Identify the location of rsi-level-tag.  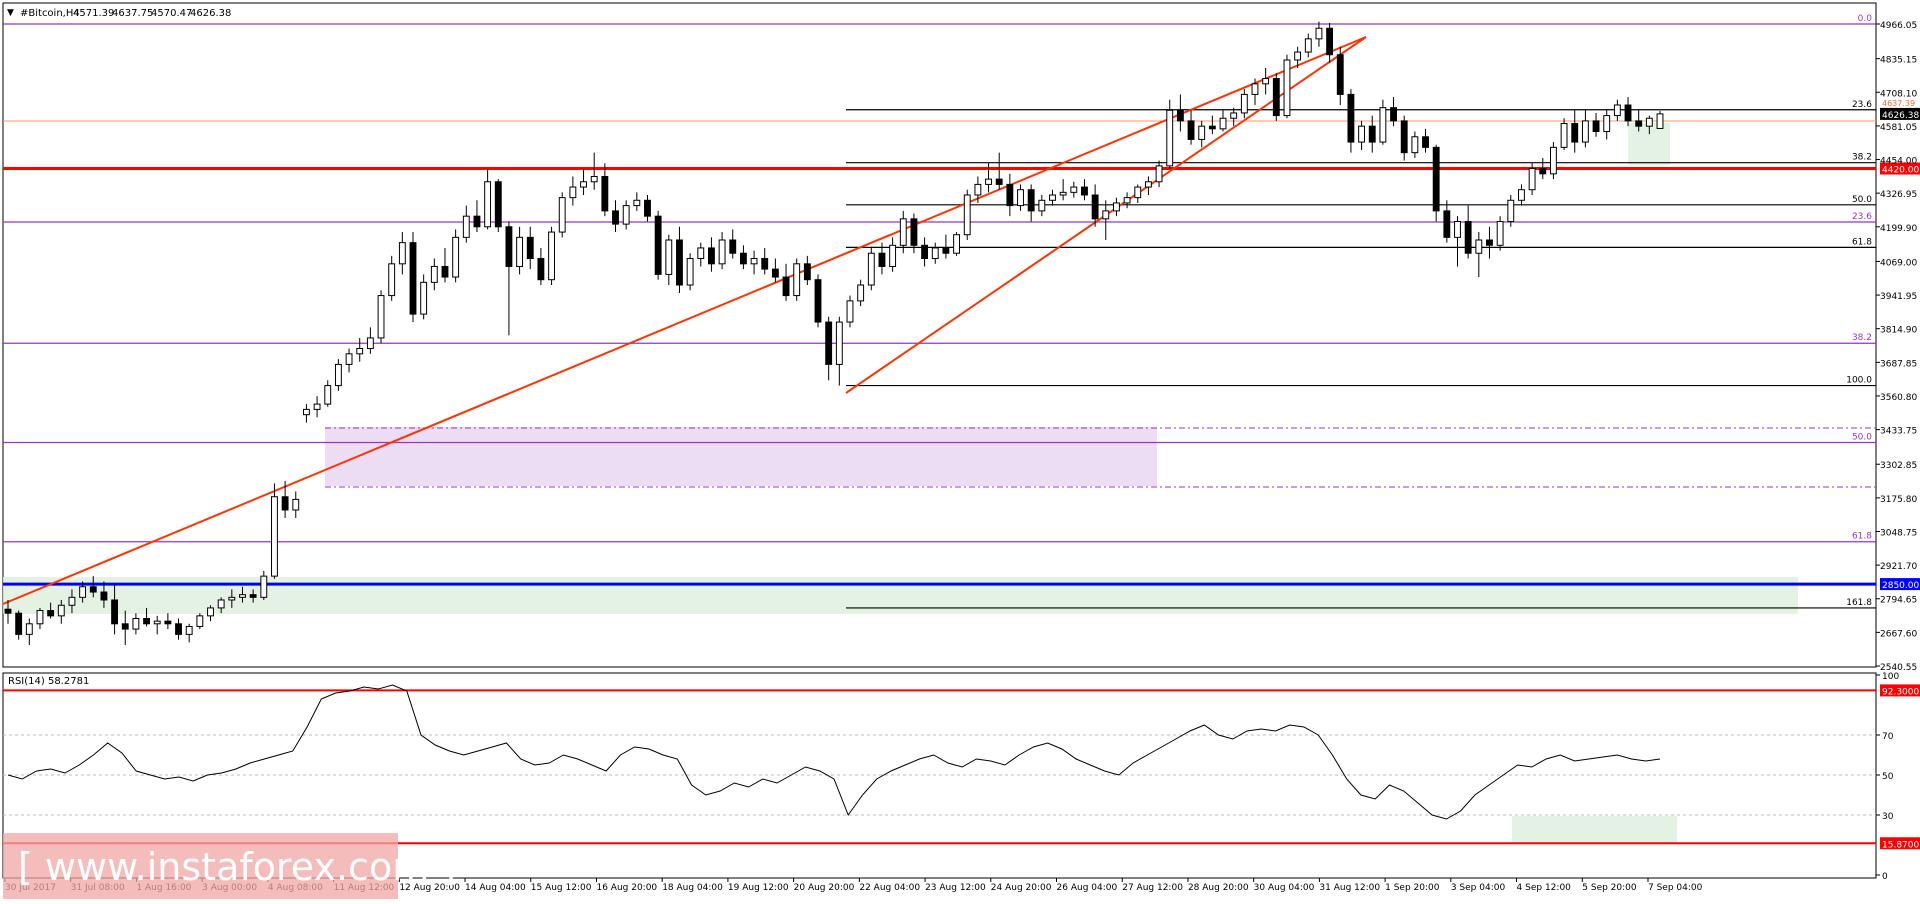
(1900, 843).